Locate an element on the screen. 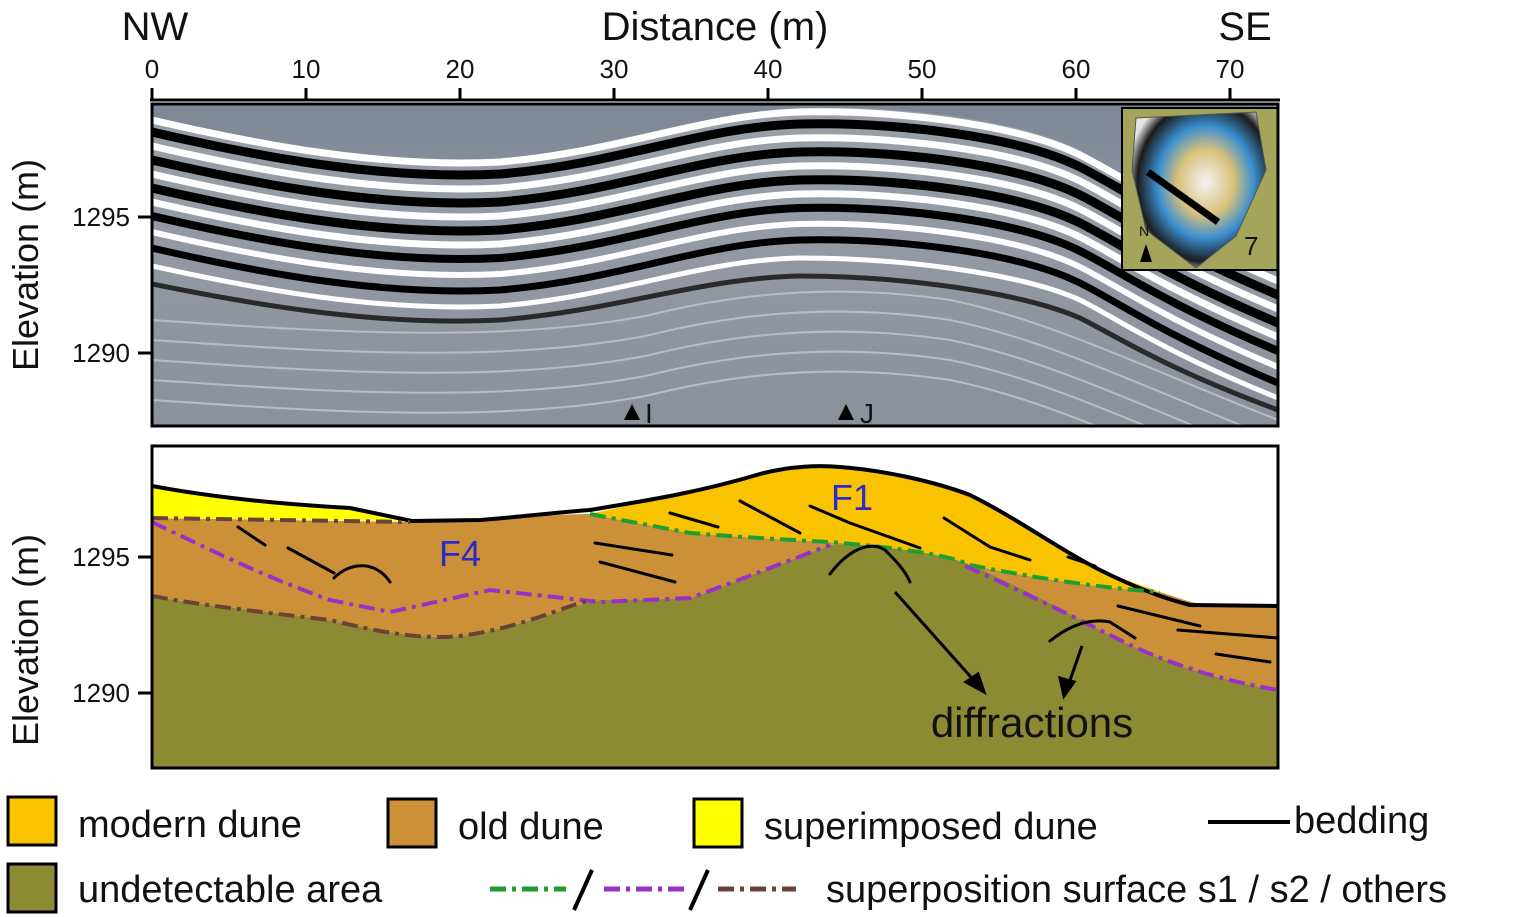  x-tick-labels: 0 10 20 30 40 50 60 70 is located at coordinates (695, 69).